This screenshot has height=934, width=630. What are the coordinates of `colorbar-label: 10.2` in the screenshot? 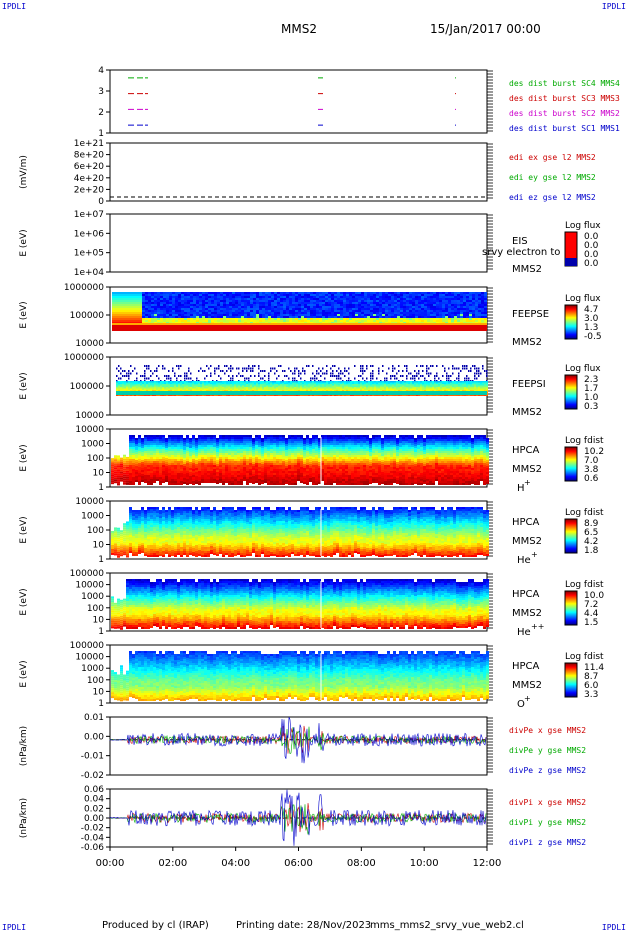 It's located at (594, 452).